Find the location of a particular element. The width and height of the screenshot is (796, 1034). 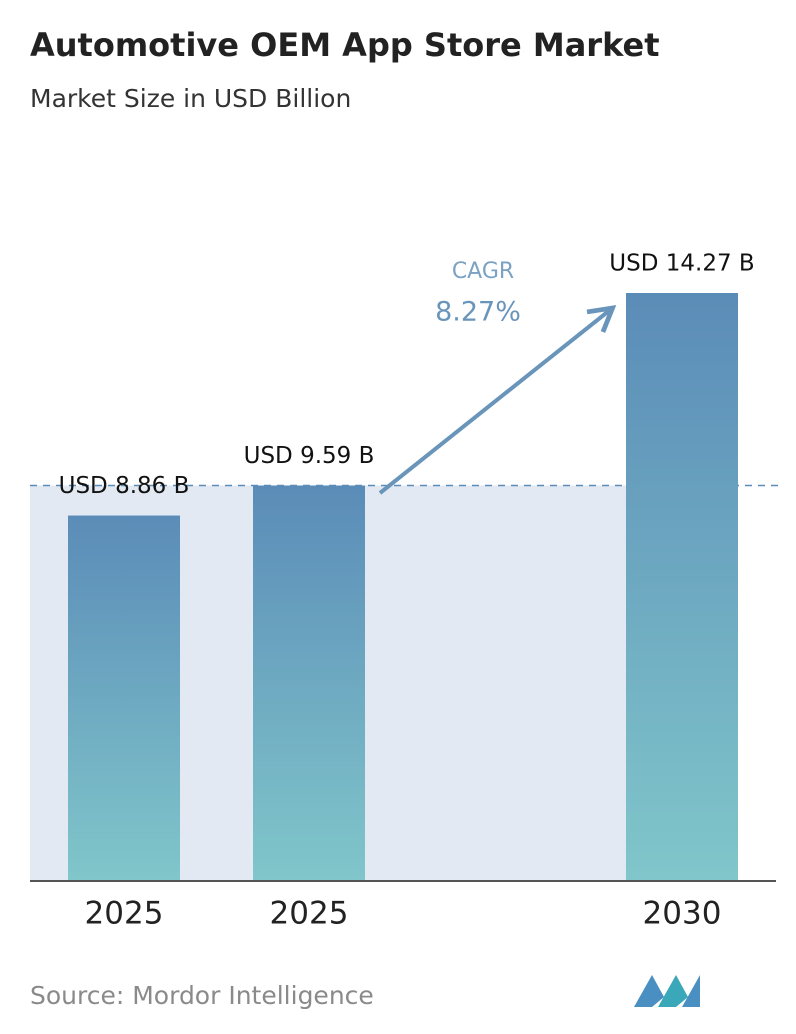

source: Source: Mordor Intelligence is located at coordinates (202, 995).